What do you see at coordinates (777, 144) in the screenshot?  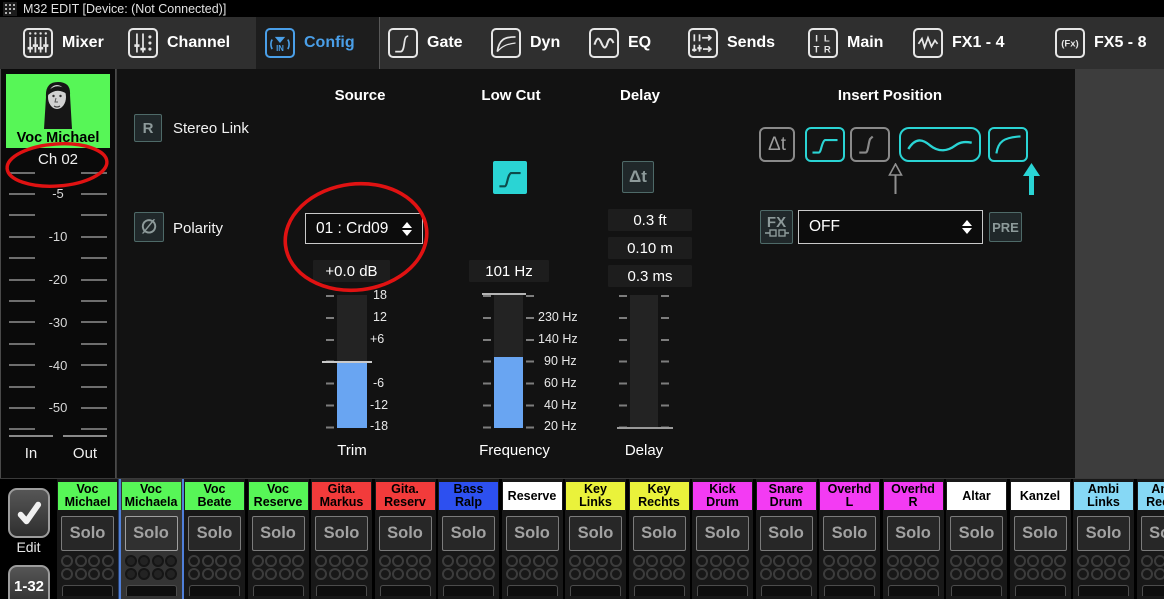 I see `insert-chain-delay-button: Δt` at bounding box center [777, 144].